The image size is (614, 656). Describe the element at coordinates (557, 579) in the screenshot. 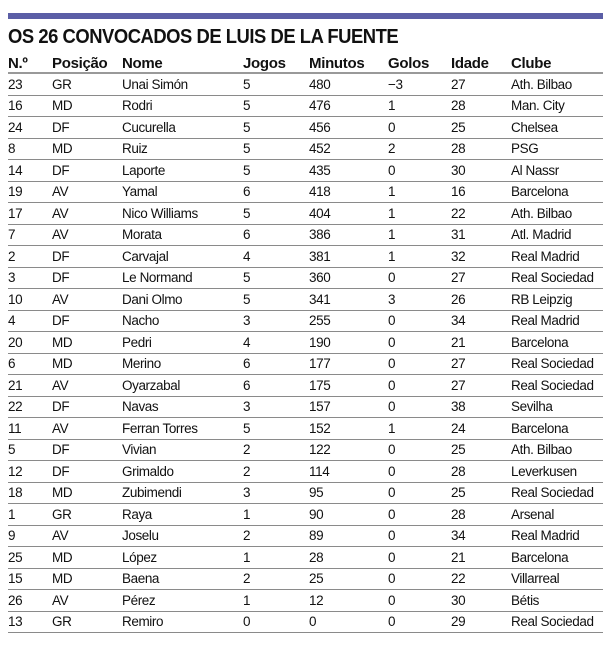

I see `cell-club: Villarreal` at that location.